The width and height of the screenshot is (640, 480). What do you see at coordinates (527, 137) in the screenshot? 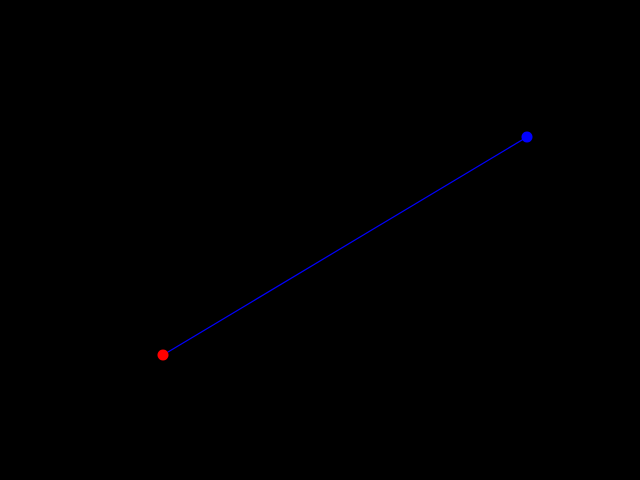
I see `blue-point` at bounding box center [527, 137].